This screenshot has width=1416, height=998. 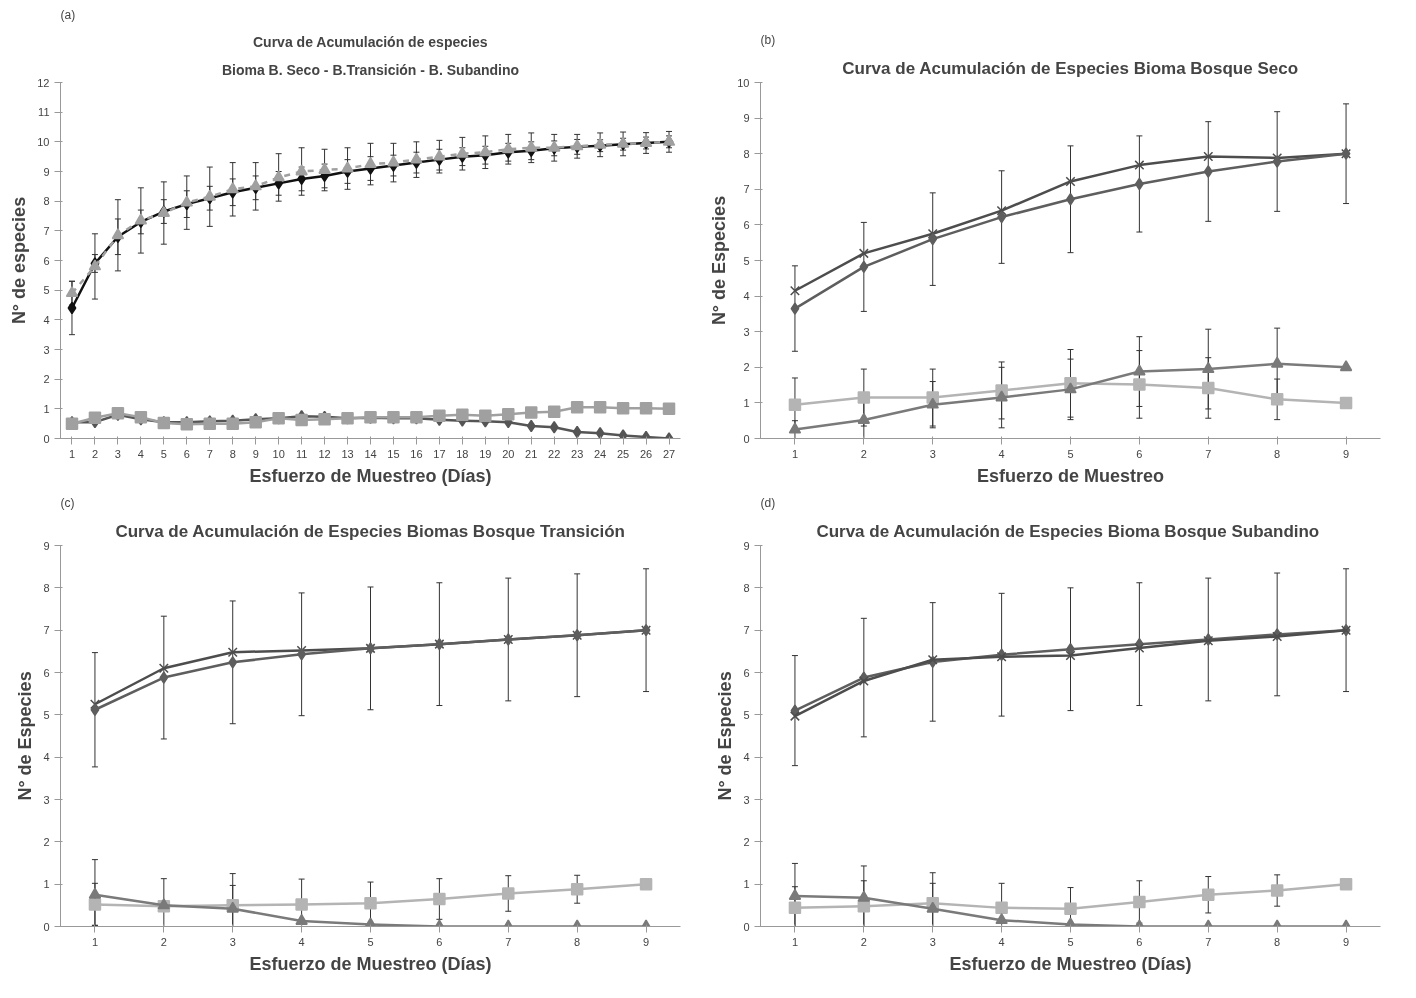 What do you see at coordinates (393, 453) in the screenshot?
I see `x-tick-label: 15` at bounding box center [393, 453].